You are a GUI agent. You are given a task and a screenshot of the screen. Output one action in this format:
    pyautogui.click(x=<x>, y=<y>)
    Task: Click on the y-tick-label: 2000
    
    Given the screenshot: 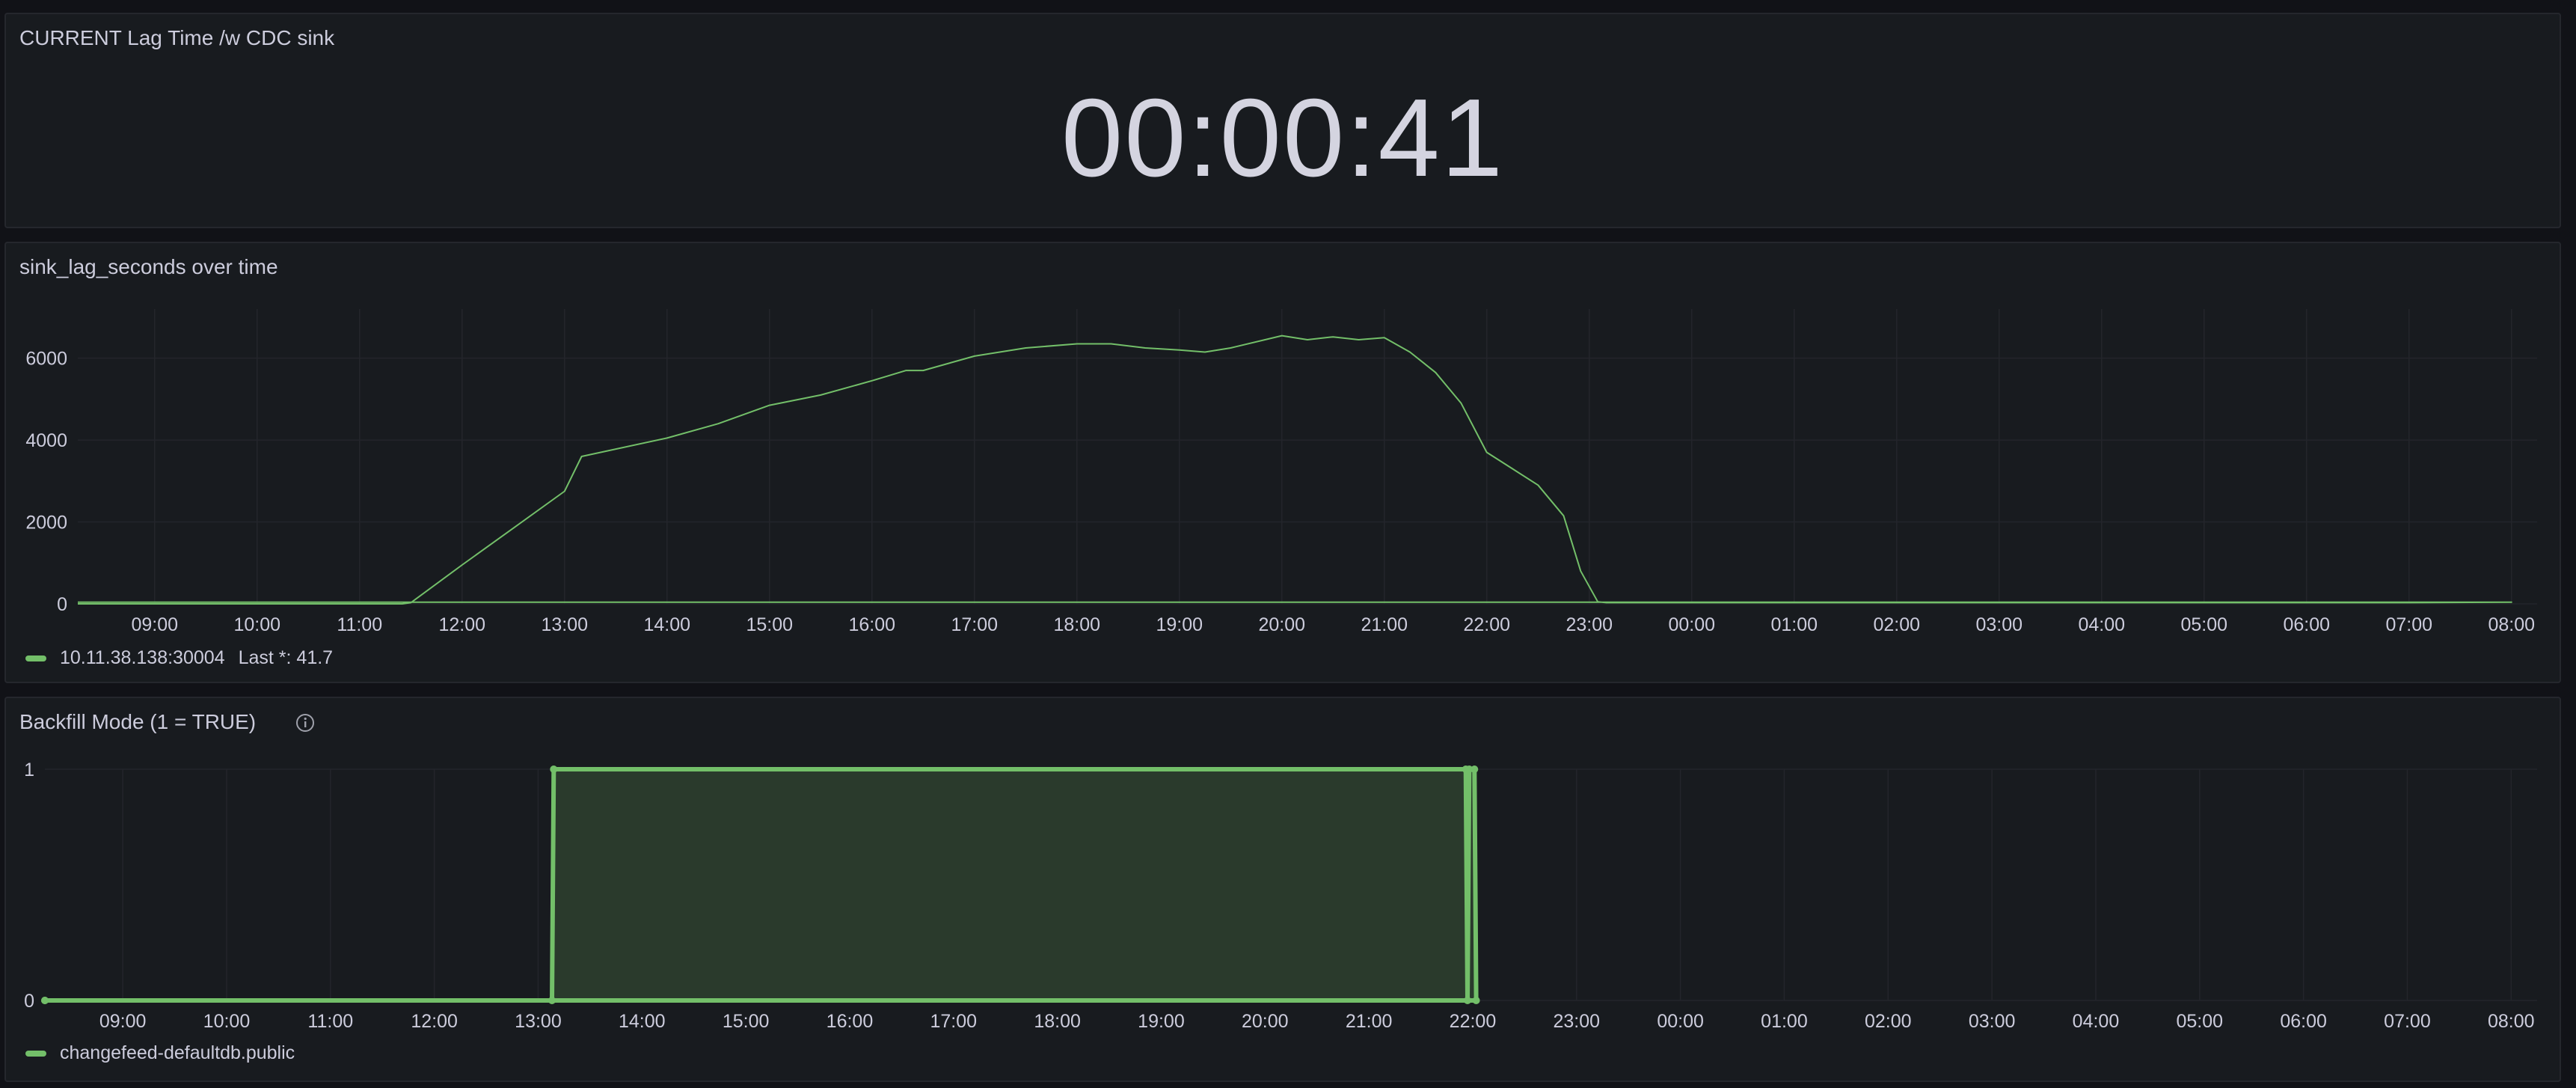 What is the action you would take?
    pyautogui.click(x=46, y=524)
    